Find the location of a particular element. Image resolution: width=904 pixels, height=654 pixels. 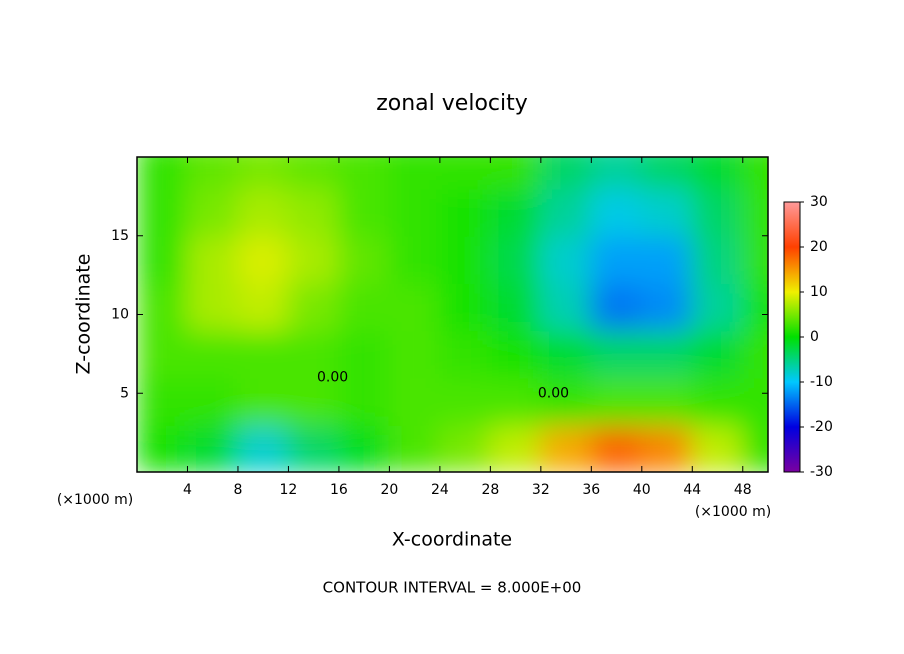

y-axis-label: Z-coordinate is located at coordinates (84, 314).